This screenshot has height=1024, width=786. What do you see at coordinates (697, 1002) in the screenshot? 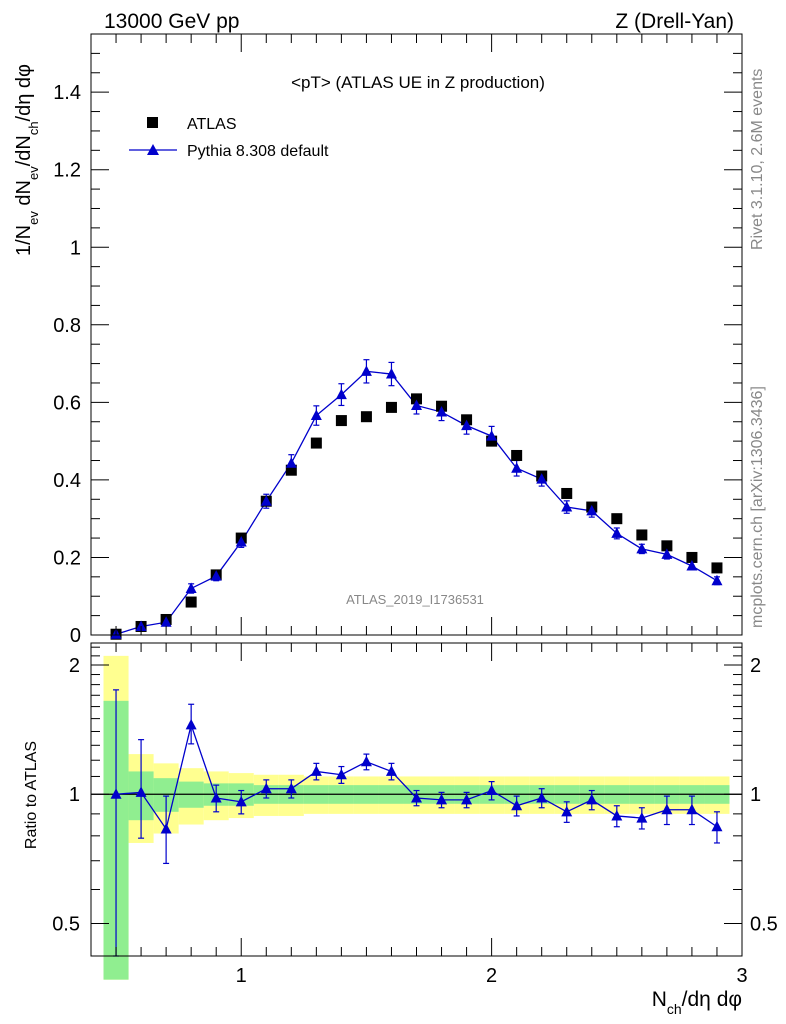
I see `x-axis-label: Nch/dη dφ` at bounding box center [697, 1002].